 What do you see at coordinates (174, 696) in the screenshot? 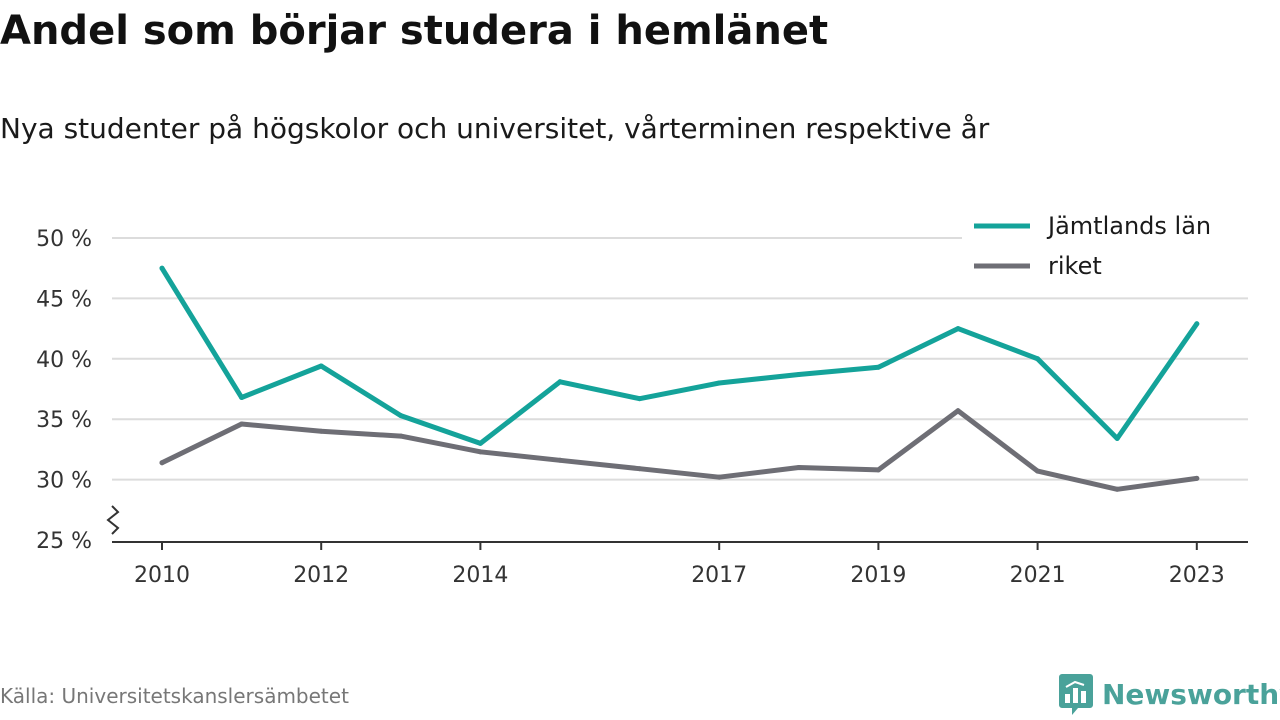
I see `source-note: Källa: Universitetskanslersämbetet` at bounding box center [174, 696].